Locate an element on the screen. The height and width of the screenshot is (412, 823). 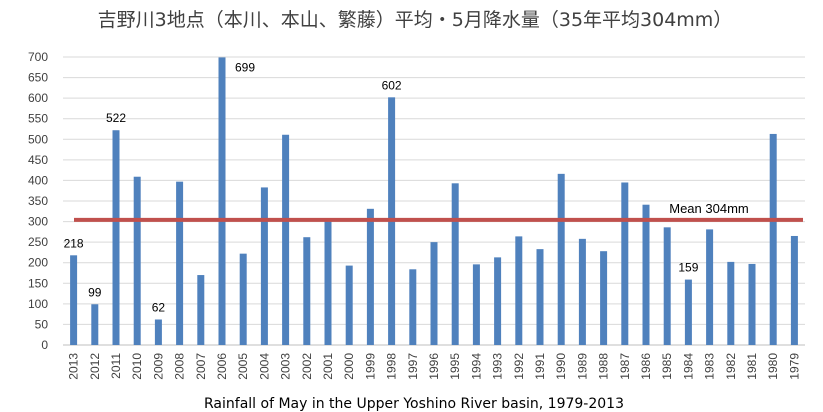
x-tick-label: 1994 is located at coordinates (476, 366).